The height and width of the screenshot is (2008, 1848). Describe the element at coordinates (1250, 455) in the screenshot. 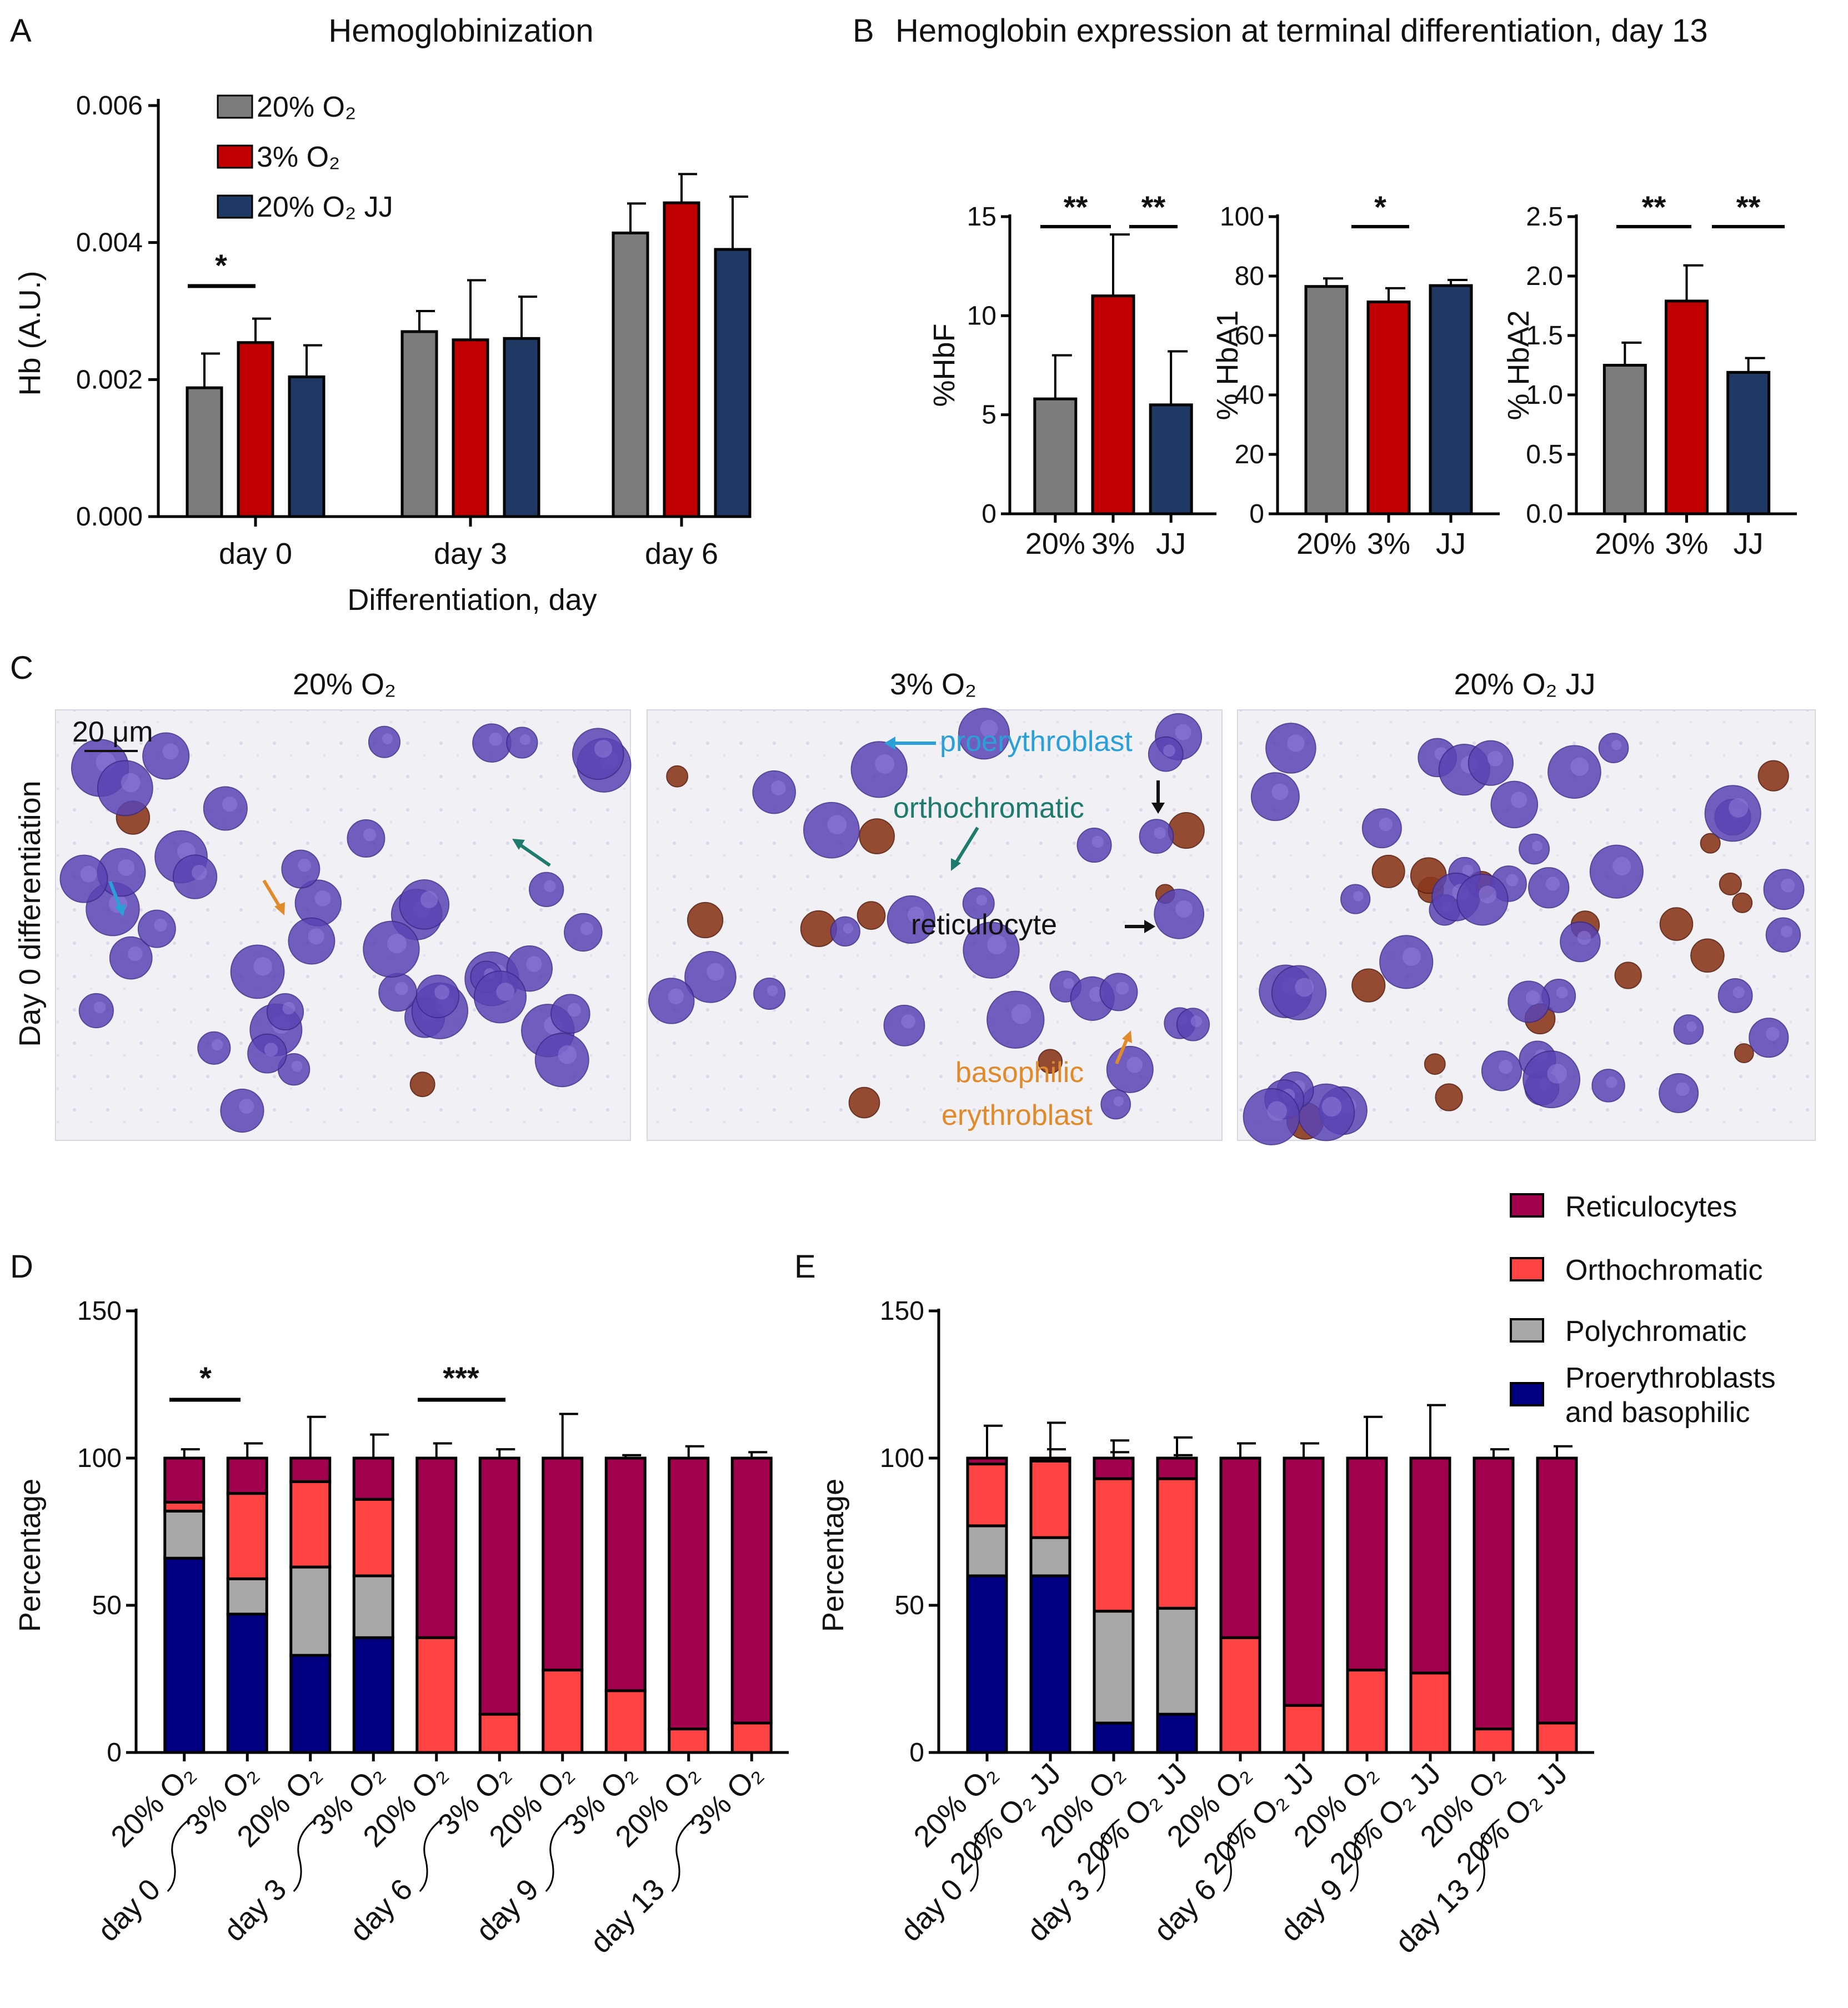

I see `b-ytick-label: 20` at that location.